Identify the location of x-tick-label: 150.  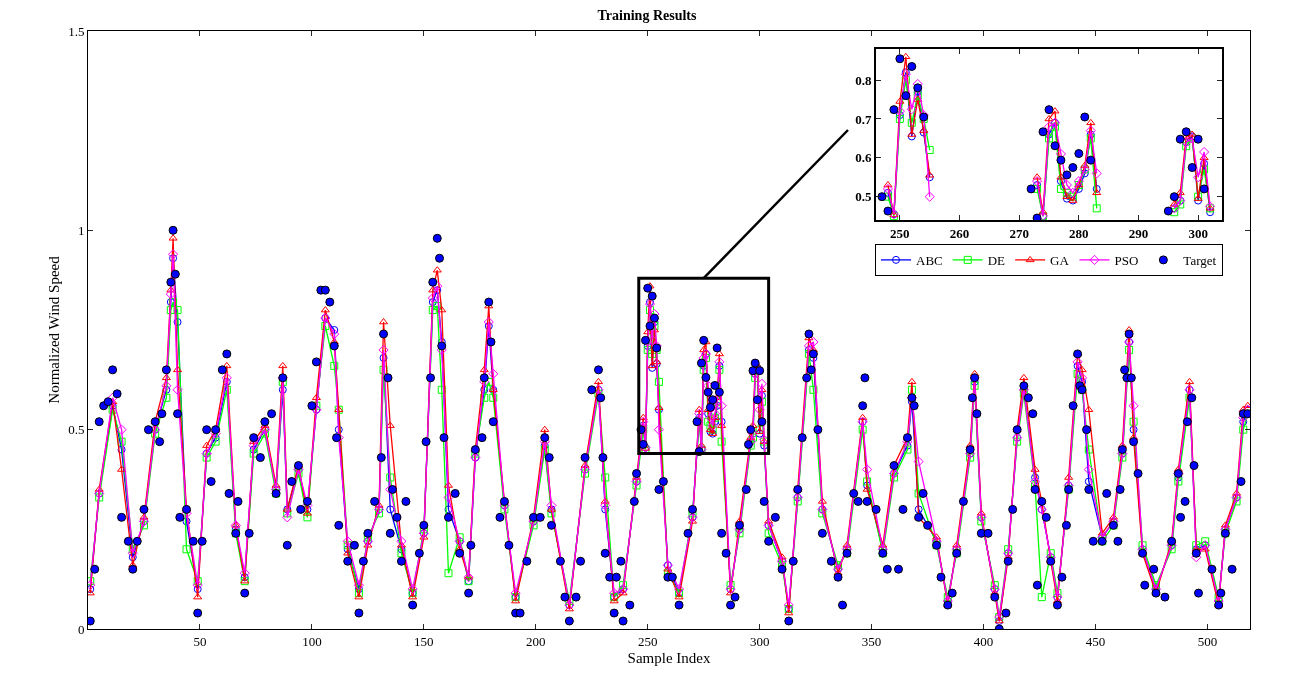
(424, 641).